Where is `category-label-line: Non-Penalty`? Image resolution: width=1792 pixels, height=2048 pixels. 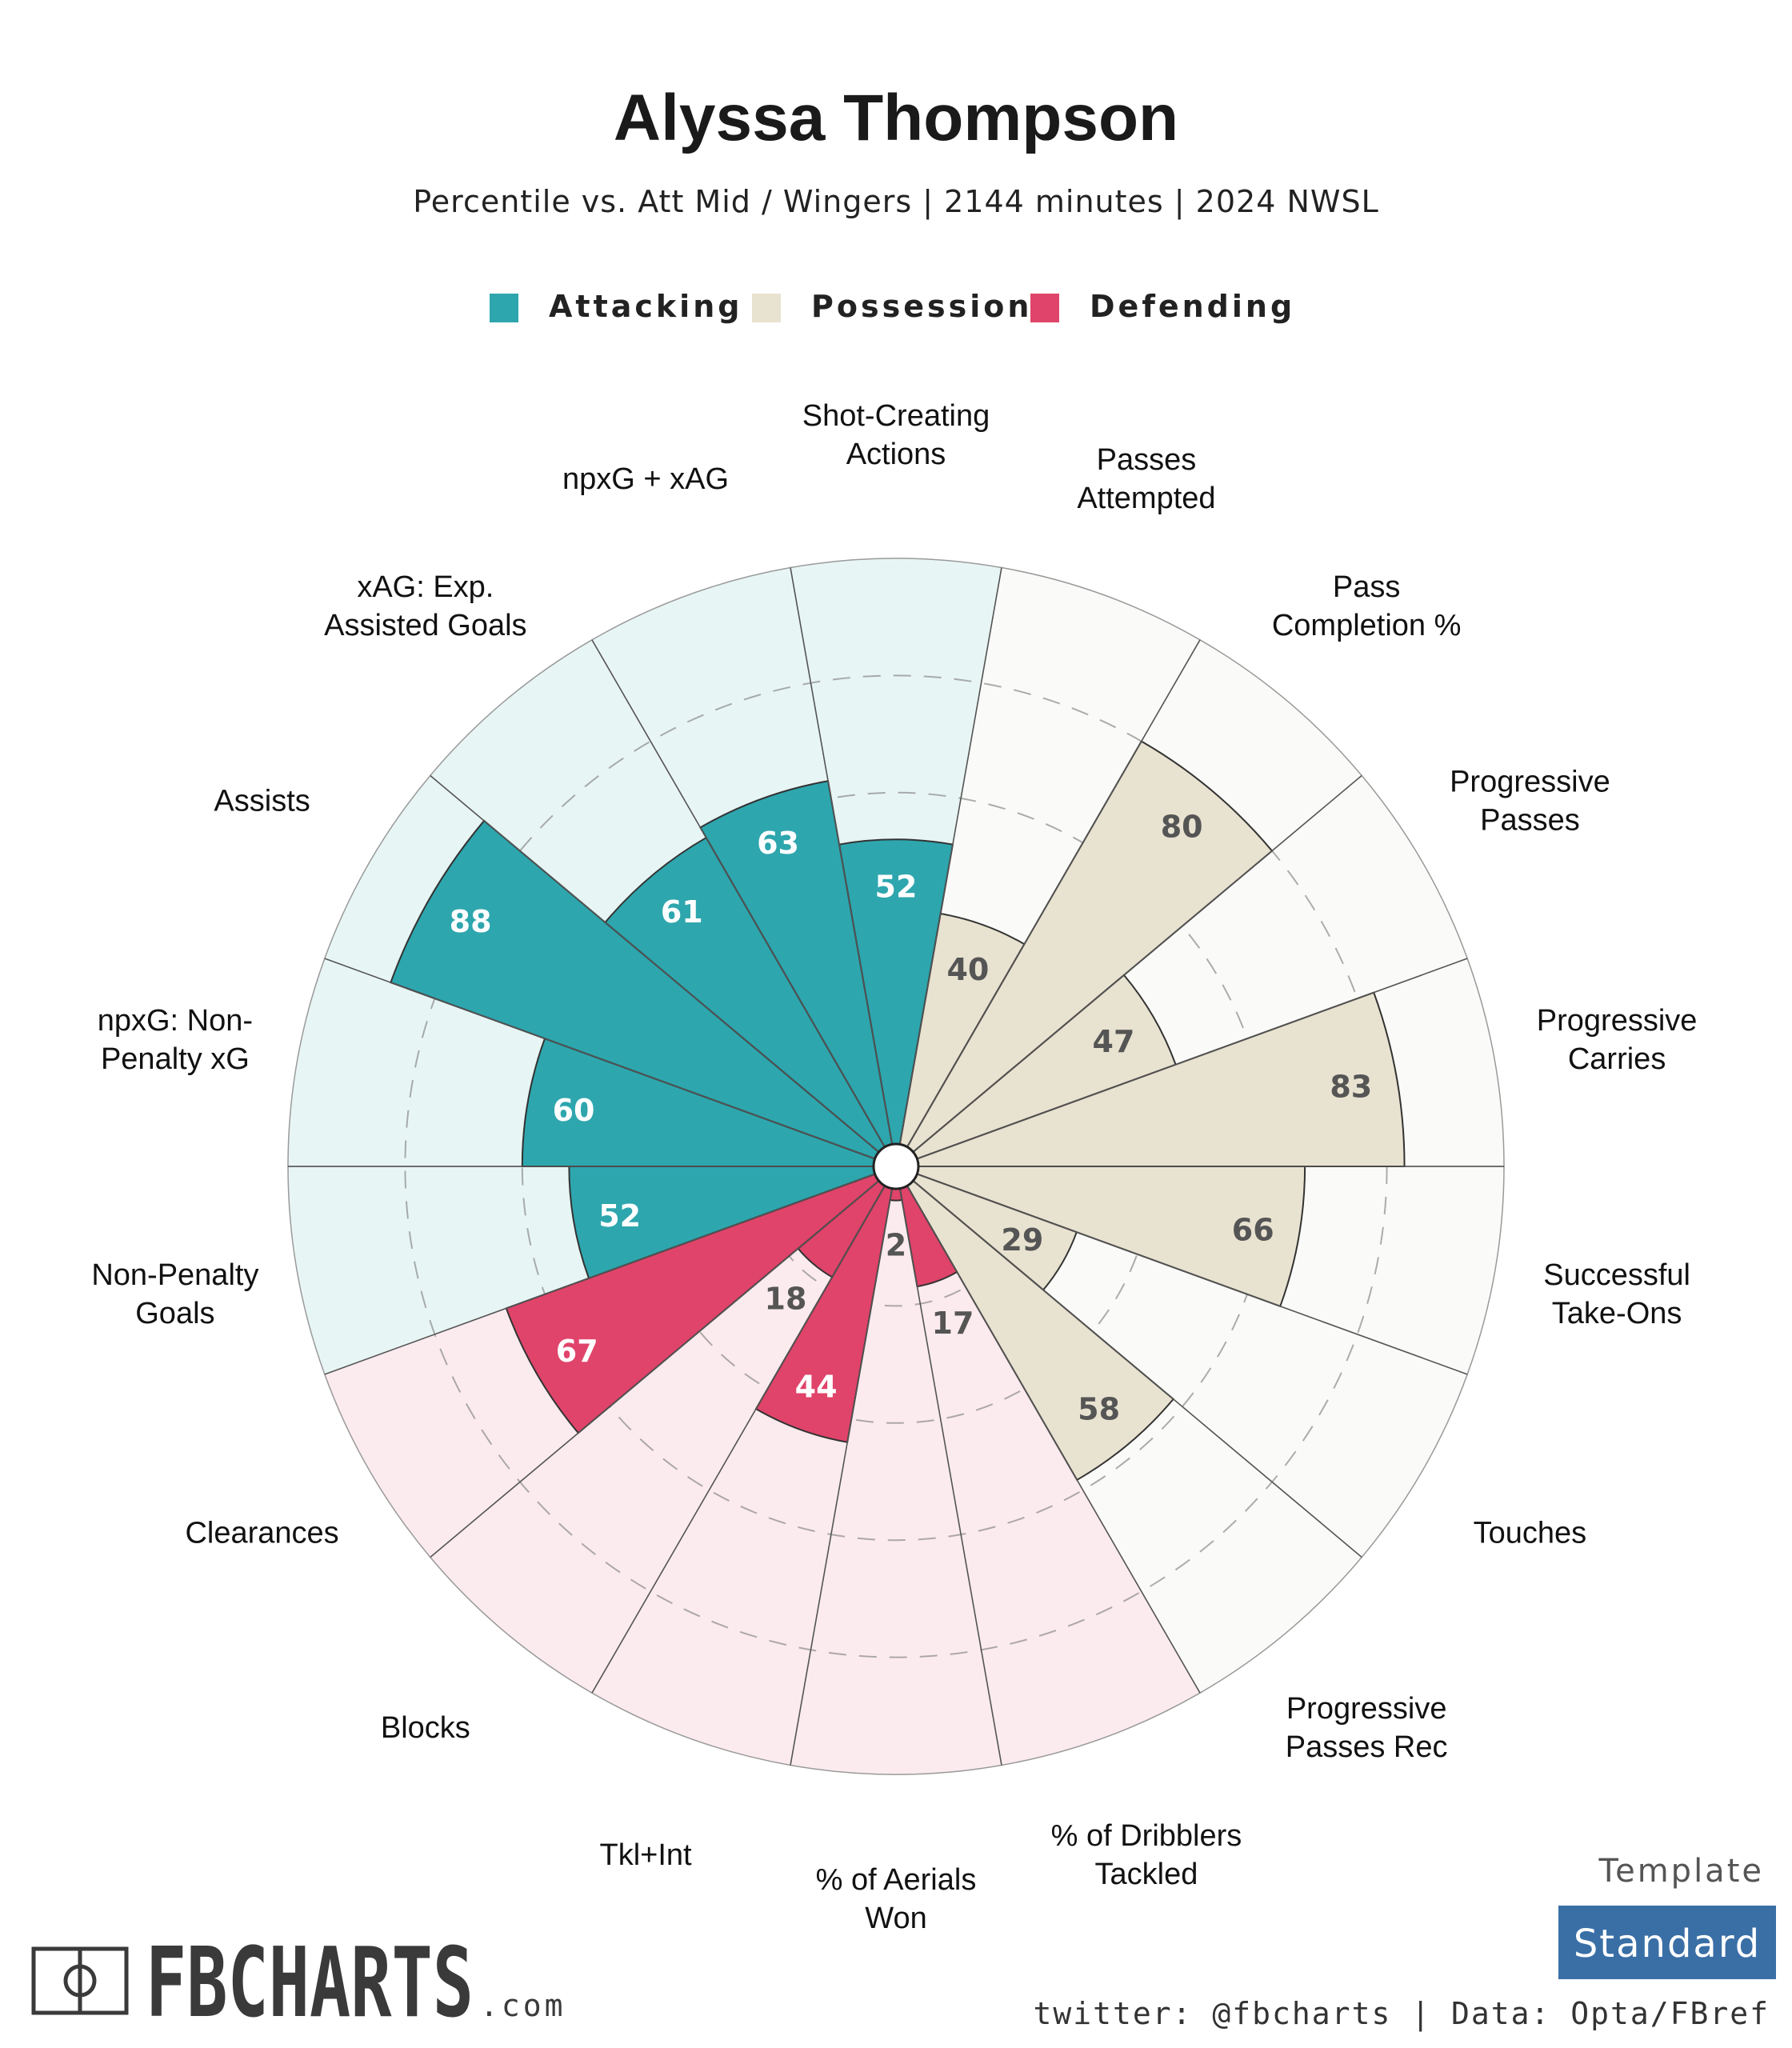
category-label-line: Non-Penalty is located at coordinates (174, 1275).